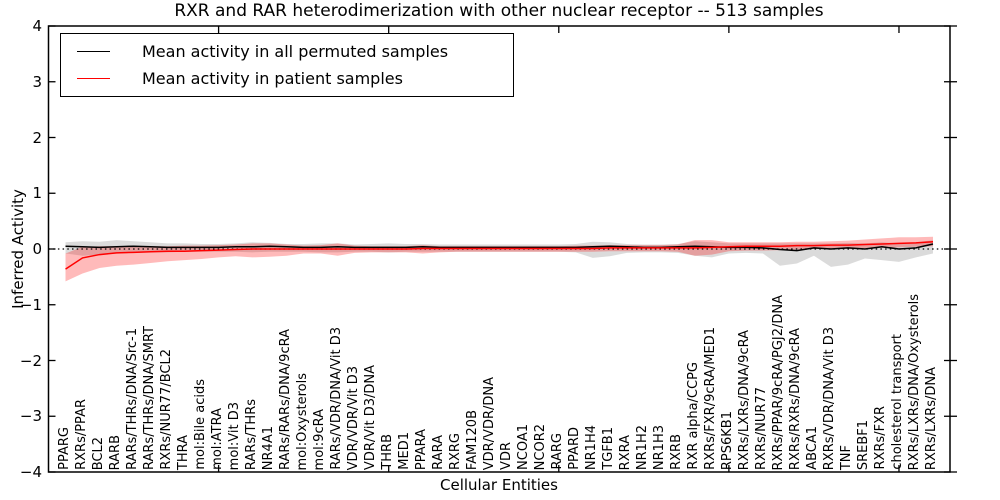 Image resolution: width=1000 pixels, height=500 pixels. Describe the element at coordinates (881, 438) in the screenshot. I see `x-category-label: RXRs/FXR` at that location.